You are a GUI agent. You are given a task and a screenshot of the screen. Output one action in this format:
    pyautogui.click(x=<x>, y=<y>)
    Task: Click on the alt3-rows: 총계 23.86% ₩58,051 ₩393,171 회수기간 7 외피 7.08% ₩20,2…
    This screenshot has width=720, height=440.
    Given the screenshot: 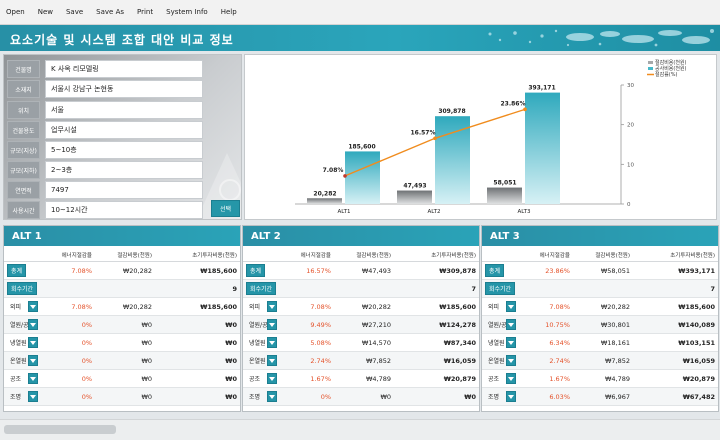 What is the action you would take?
    pyautogui.click(x=600, y=334)
    